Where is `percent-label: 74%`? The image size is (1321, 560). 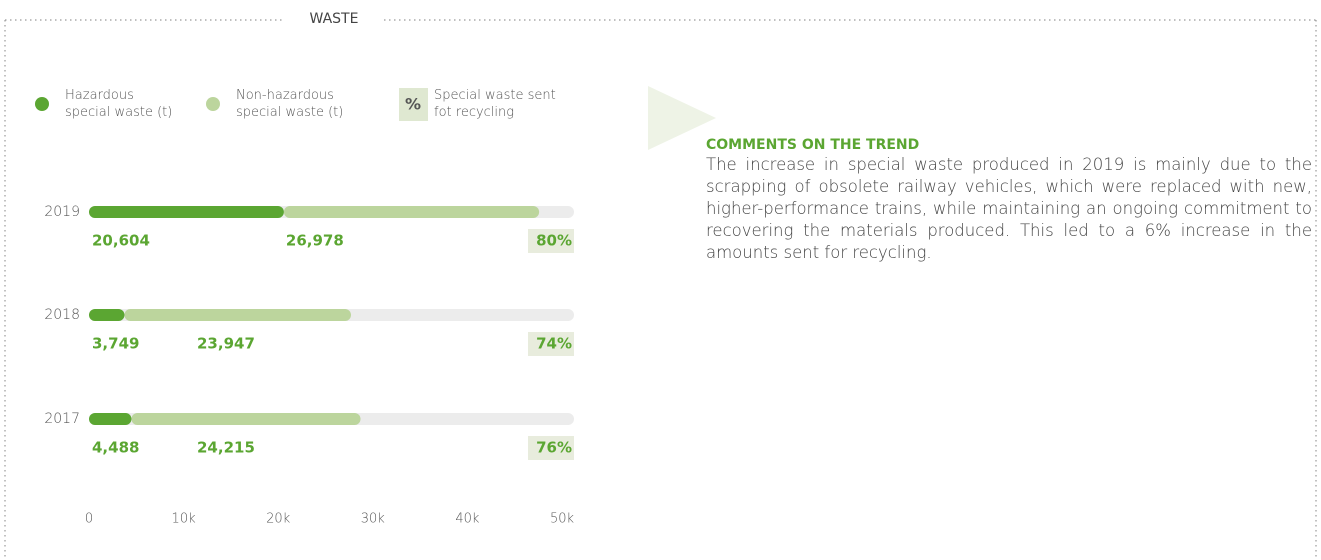
percent-label: 74% is located at coordinates (554, 344).